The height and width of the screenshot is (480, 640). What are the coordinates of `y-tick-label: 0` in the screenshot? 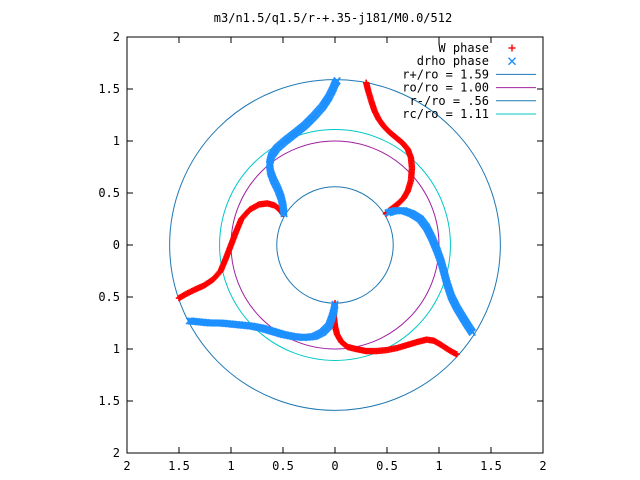 It's located at (116, 245).